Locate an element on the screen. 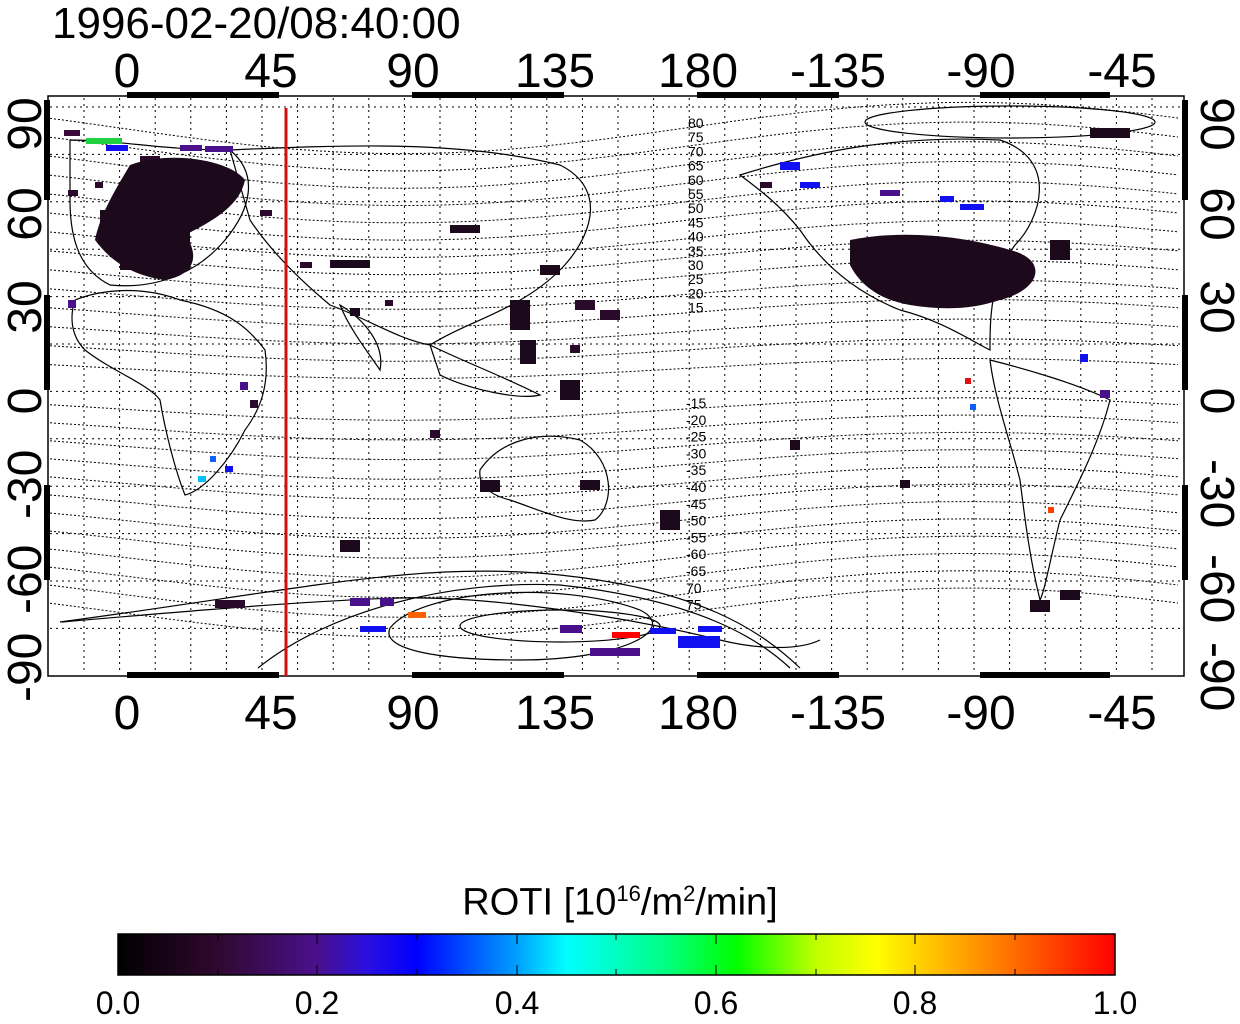 The height and width of the screenshot is (1024, 1240). left-lat-tick: 0 is located at coordinates (26, 401).